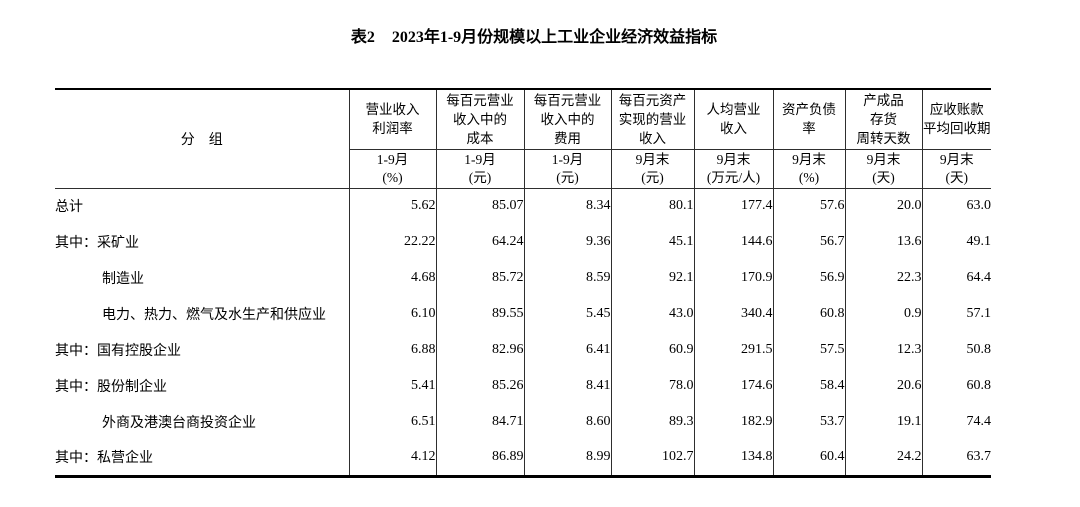 The height and width of the screenshot is (507, 1080). Describe the element at coordinates (733, 386) in the screenshot. I see `value-cell: 174.6` at that location.